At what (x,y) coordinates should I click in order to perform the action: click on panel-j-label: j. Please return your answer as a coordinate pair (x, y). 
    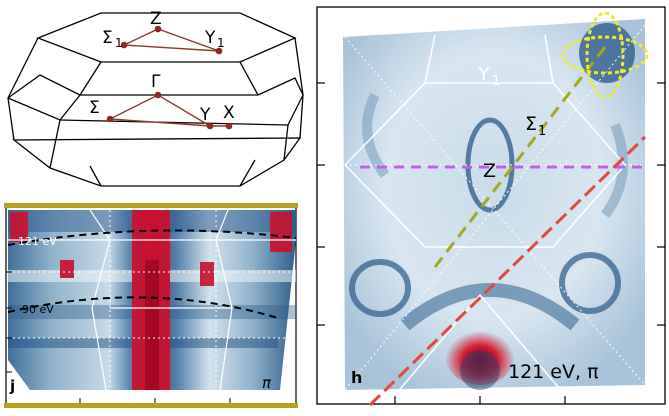
    Looking at the image, I should click on (12, 386).